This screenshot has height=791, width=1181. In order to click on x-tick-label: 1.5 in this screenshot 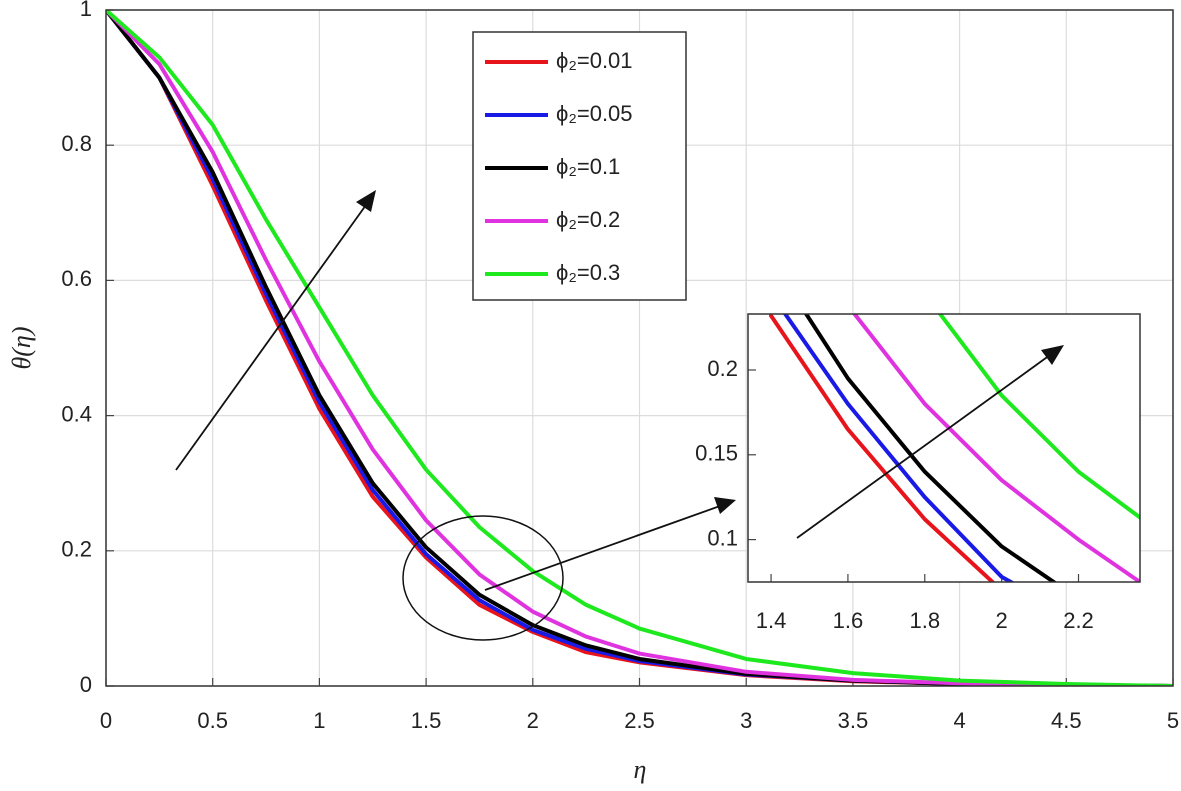, I will do `click(426, 720)`.